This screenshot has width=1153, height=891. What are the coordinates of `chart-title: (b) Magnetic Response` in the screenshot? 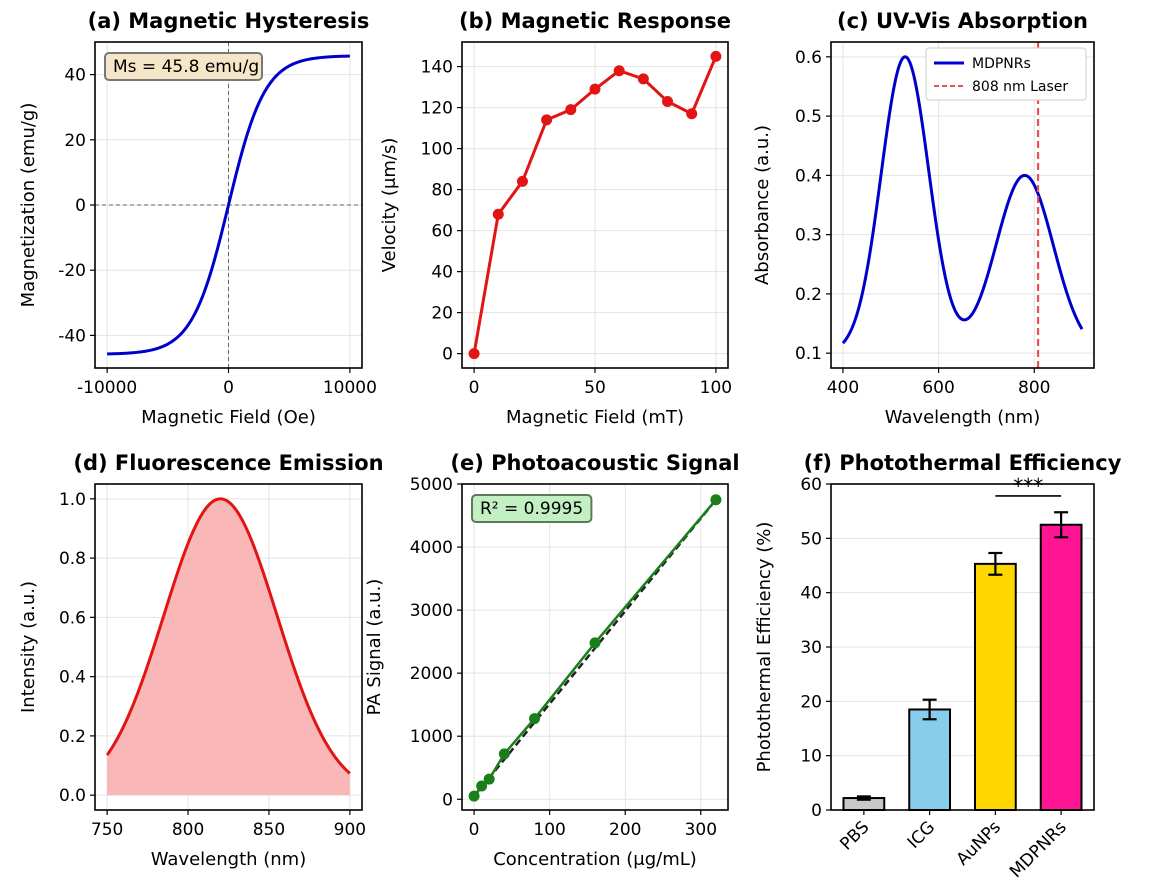 It's located at (595, 21).